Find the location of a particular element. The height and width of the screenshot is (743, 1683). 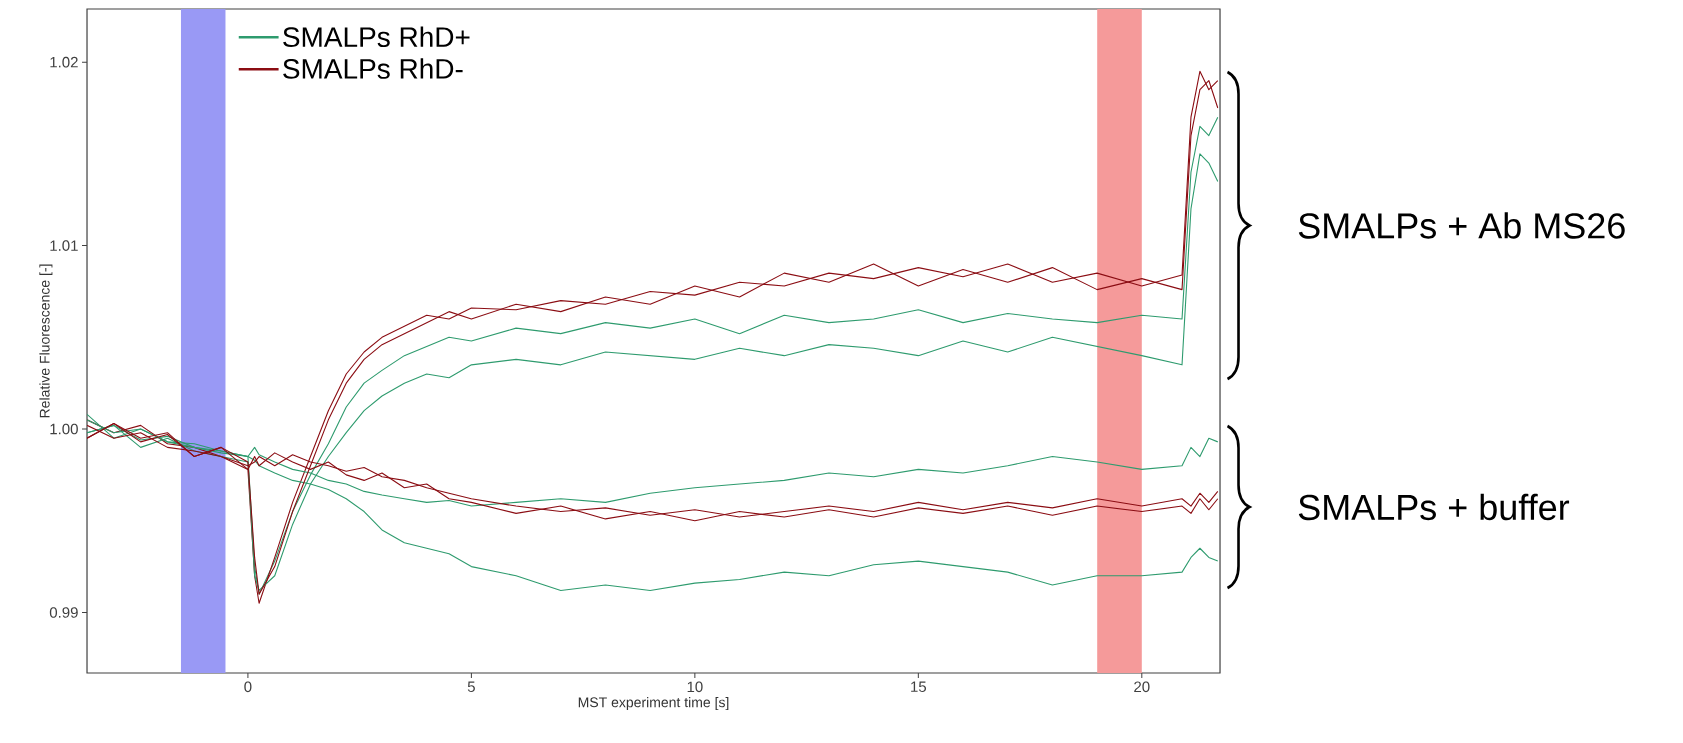

y-tick-label: 0.99 is located at coordinates (63, 612).